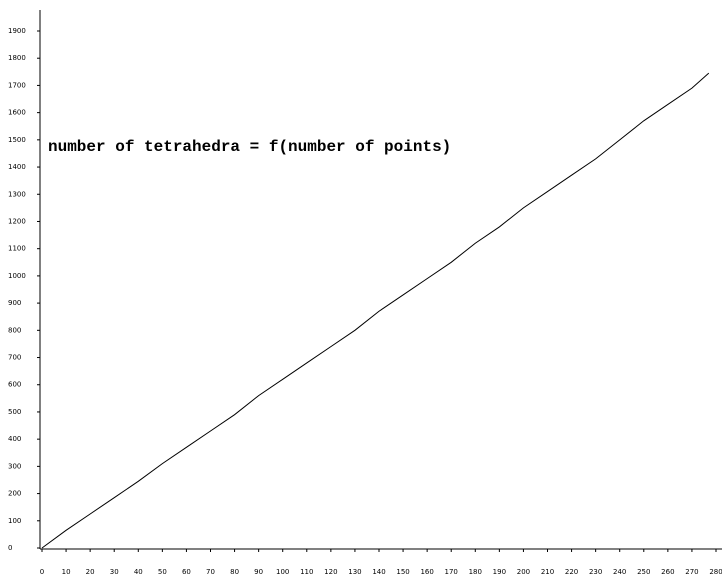 This screenshot has height=580, width=722. What do you see at coordinates (282, 572) in the screenshot?
I see `x-tick-label: 100` at bounding box center [282, 572].